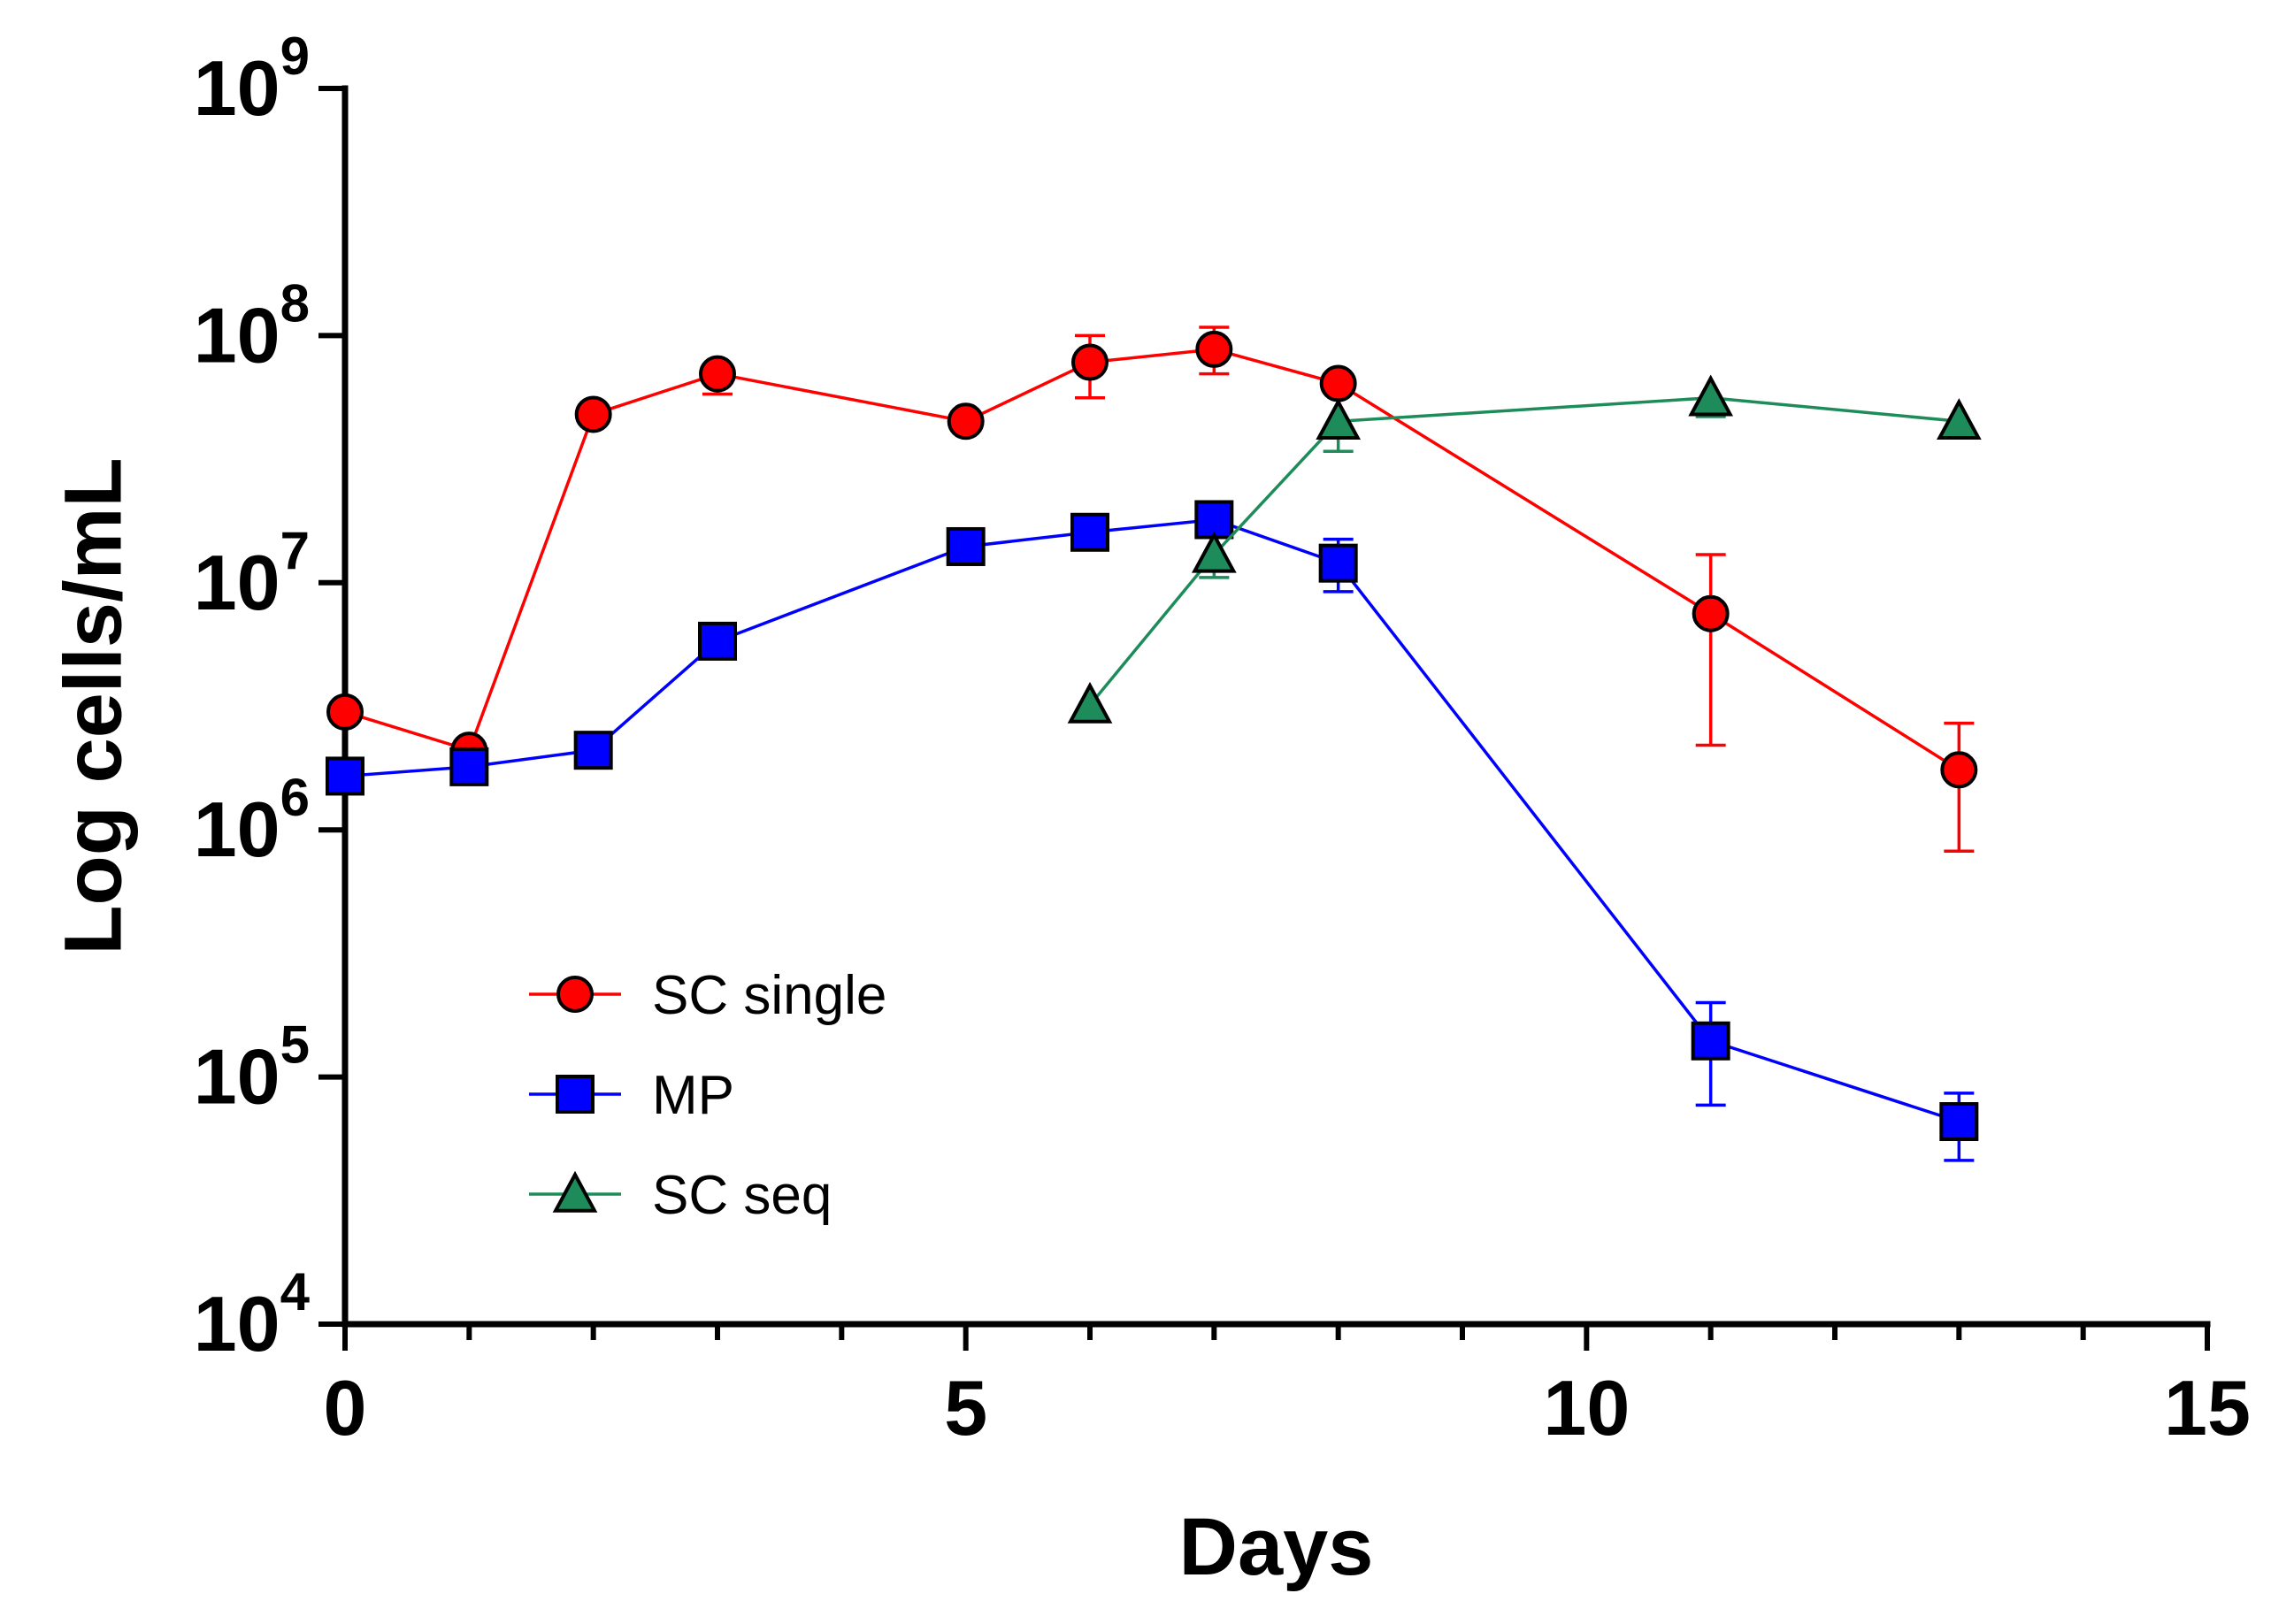 Image resolution: width=2271 pixels, height=1624 pixels. I want to click on legend-entry: SC seq, so click(680, 1195).